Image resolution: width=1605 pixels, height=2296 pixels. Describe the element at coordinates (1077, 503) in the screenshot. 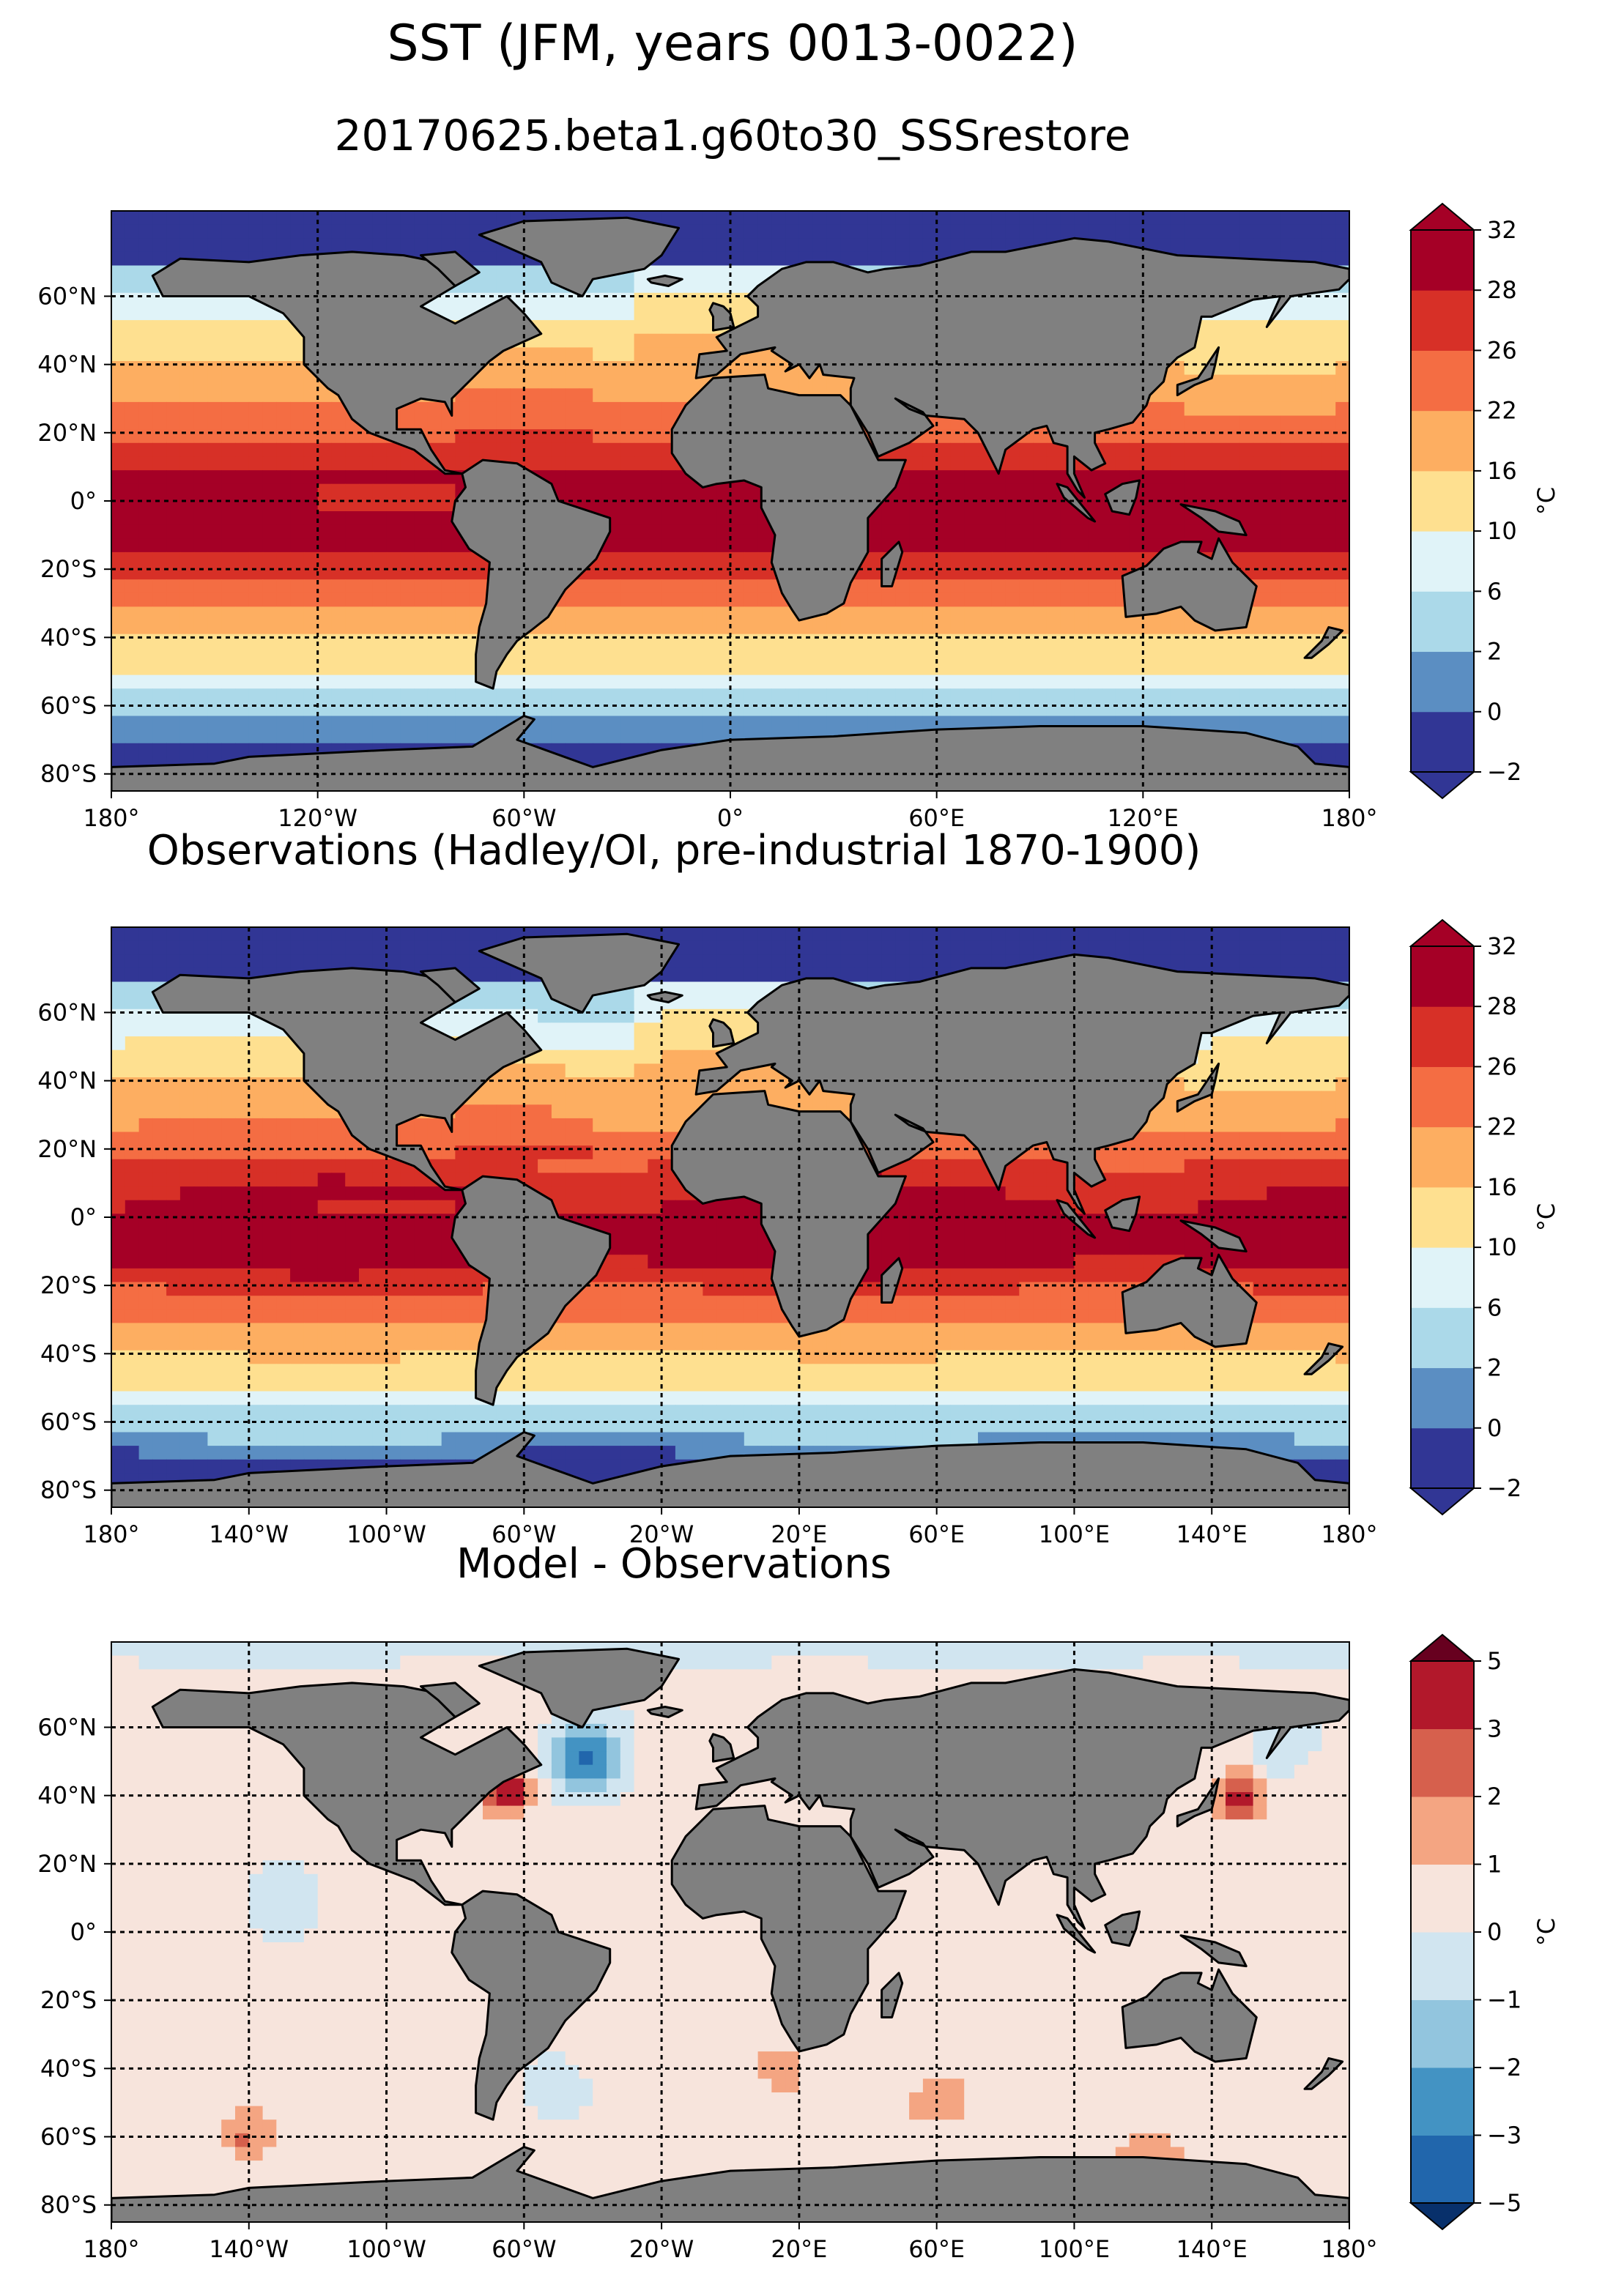

I see `land-sumatra` at that location.